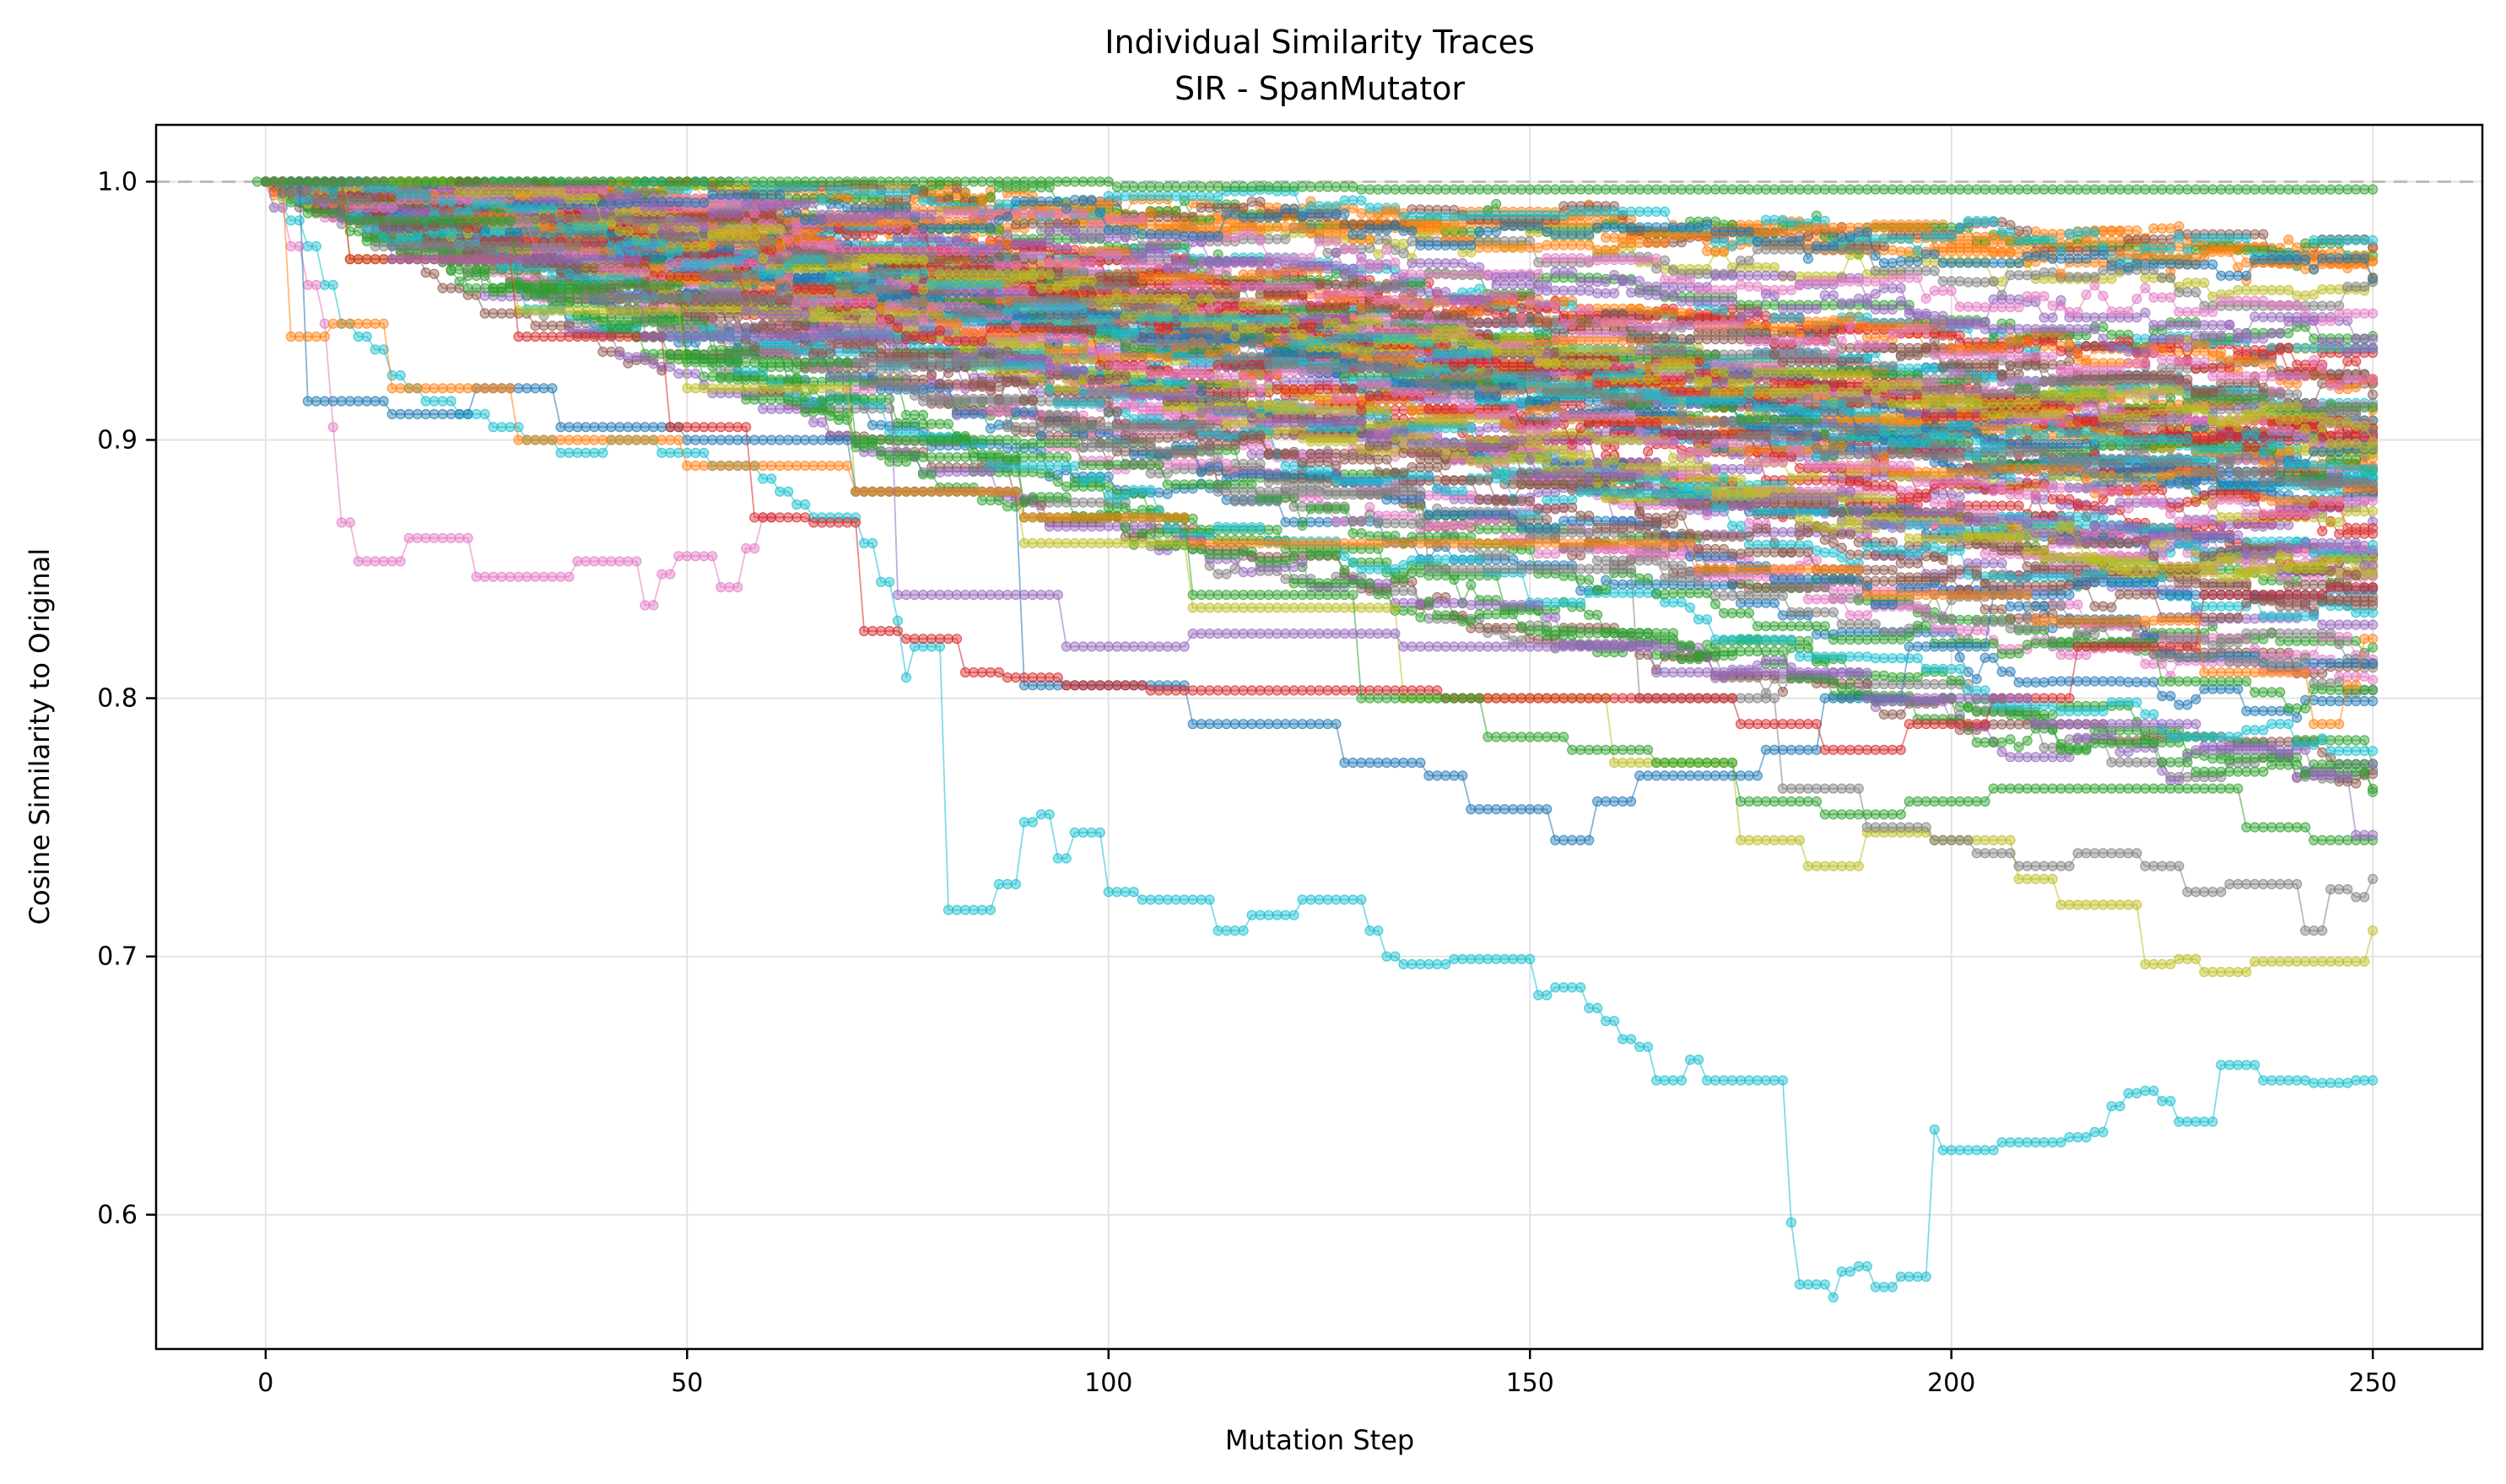 The image size is (2506, 1484). What do you see at coordinates (1320, 42) in the screenshot?
I see `chart-title: Individual Similarity Traces` at bounding box center [1320, 42].